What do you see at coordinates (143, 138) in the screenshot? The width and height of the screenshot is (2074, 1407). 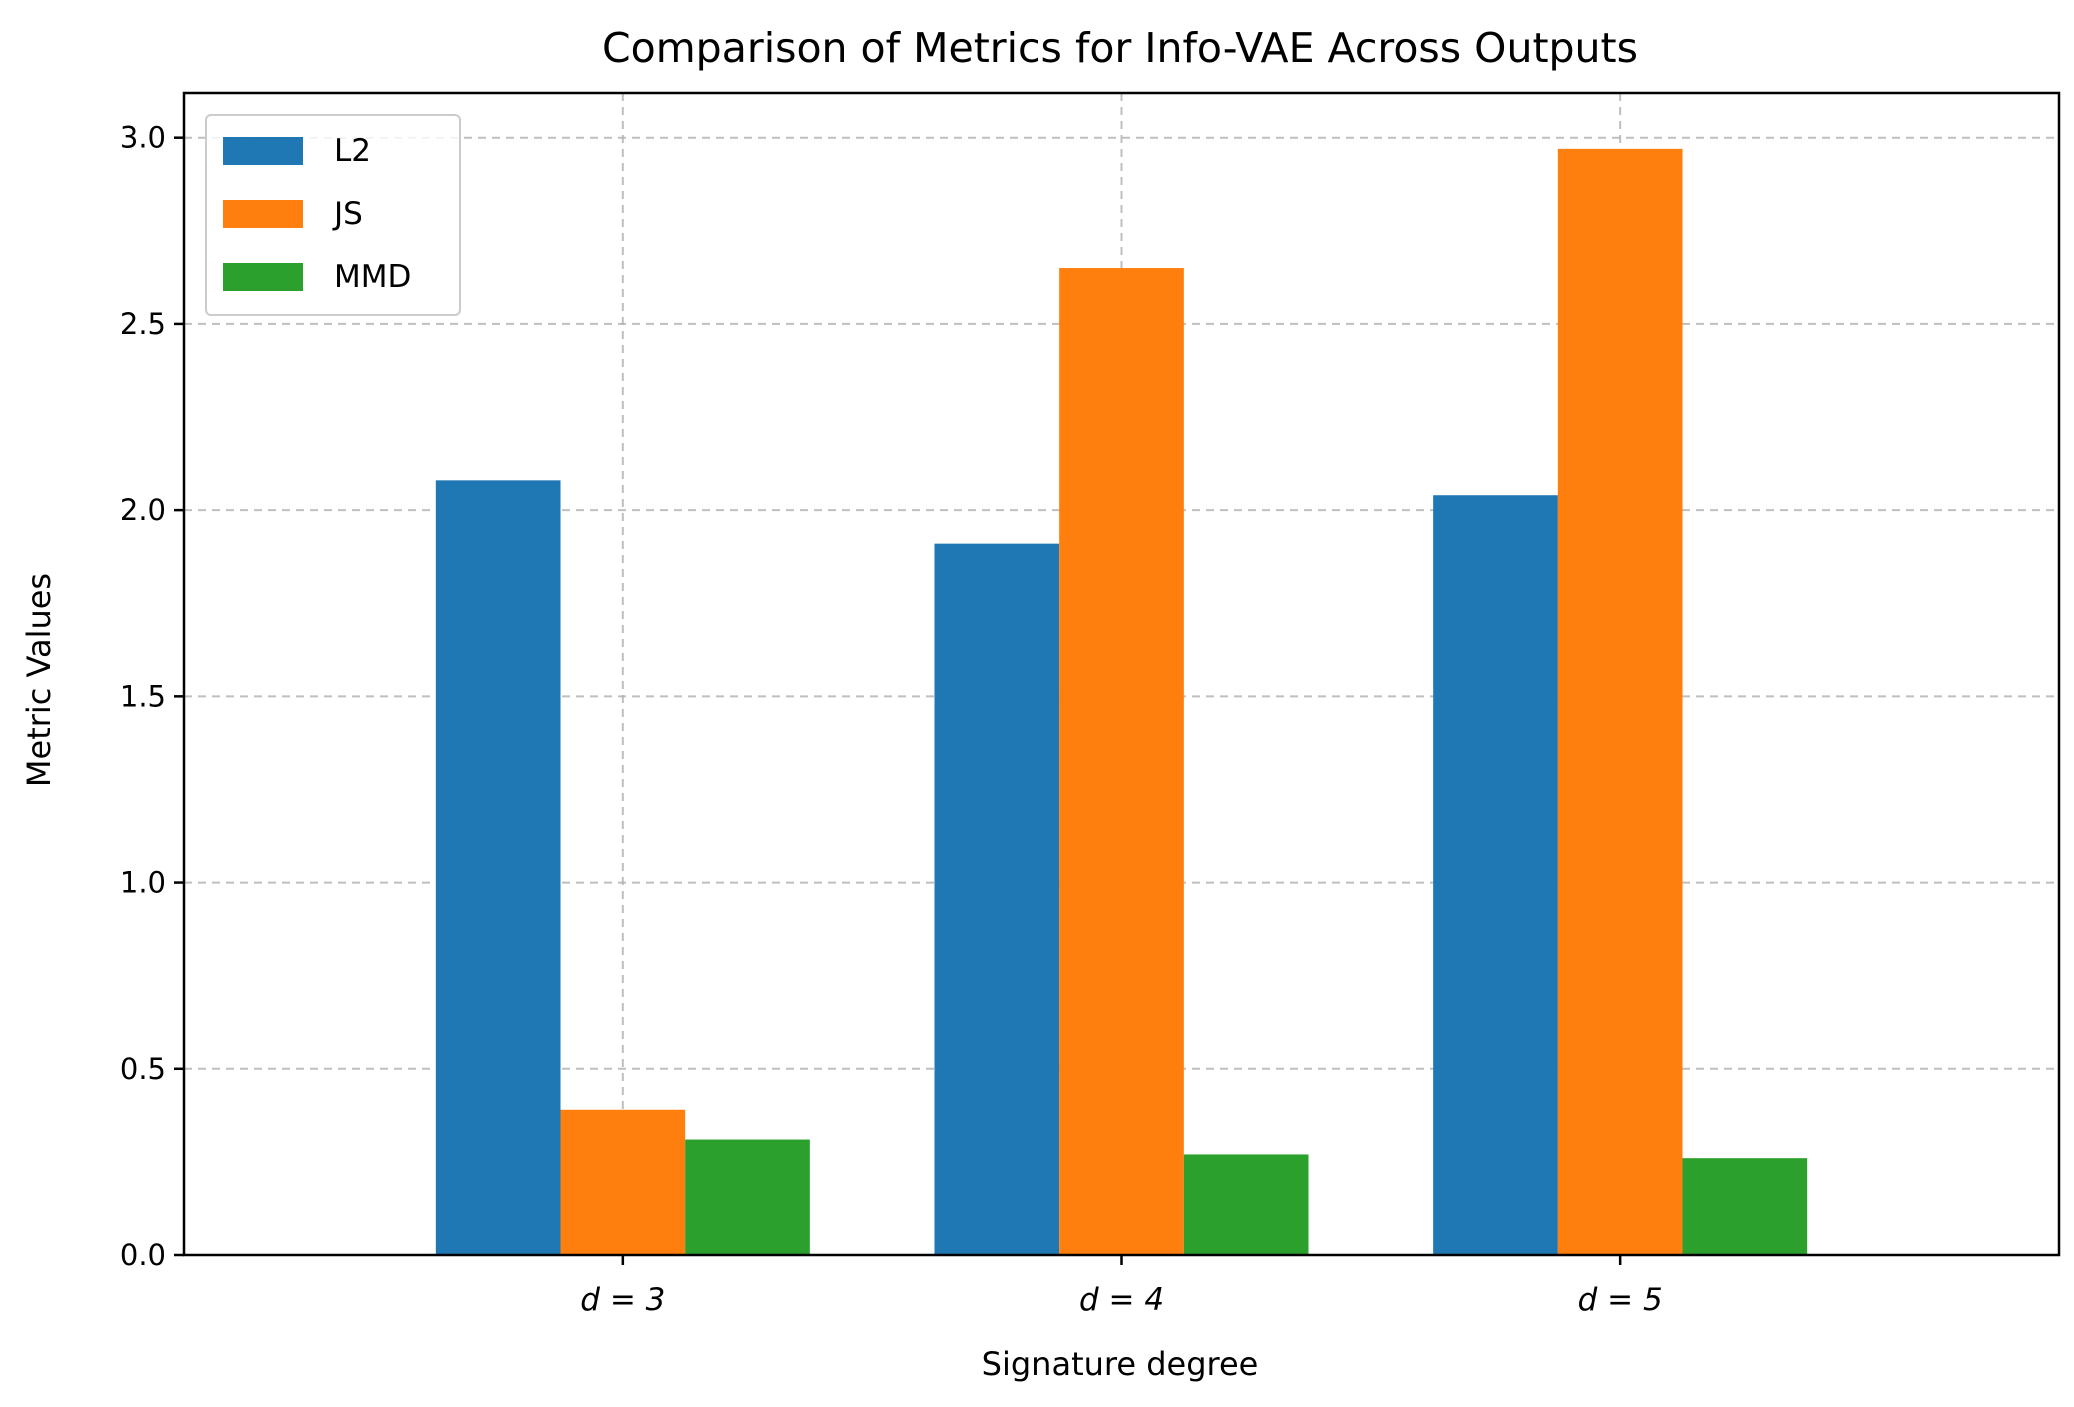 I see `y-tick-label: 3.0` at bounding box center [143, 138].